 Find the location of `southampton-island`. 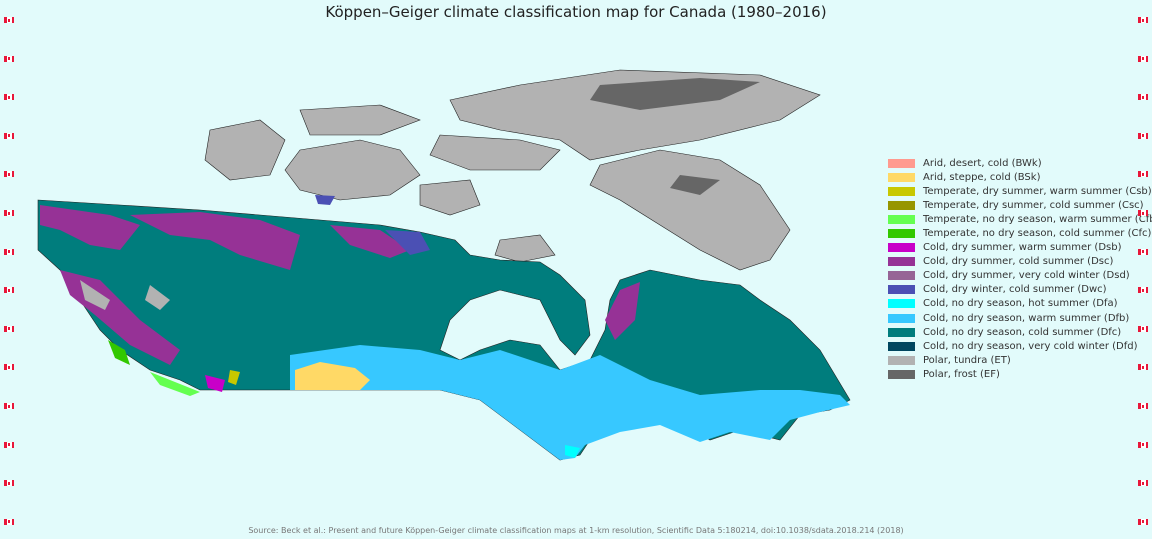

southampton-island is located at coordinates (525, 248).